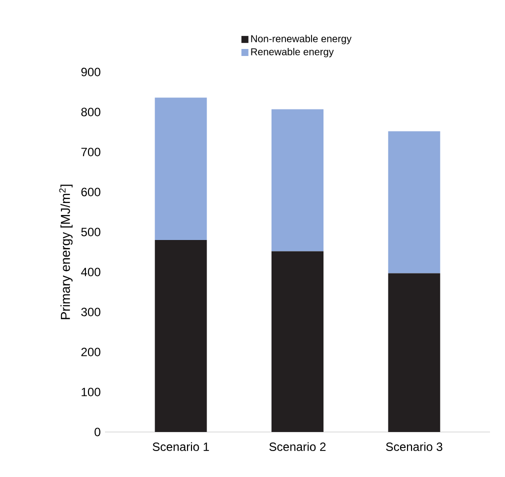 This screenshot has width=505, height=477. Describe the element at coordinates (414, 447) in the screenshot. I see `x-tick-label: Scenario 3` at that location.